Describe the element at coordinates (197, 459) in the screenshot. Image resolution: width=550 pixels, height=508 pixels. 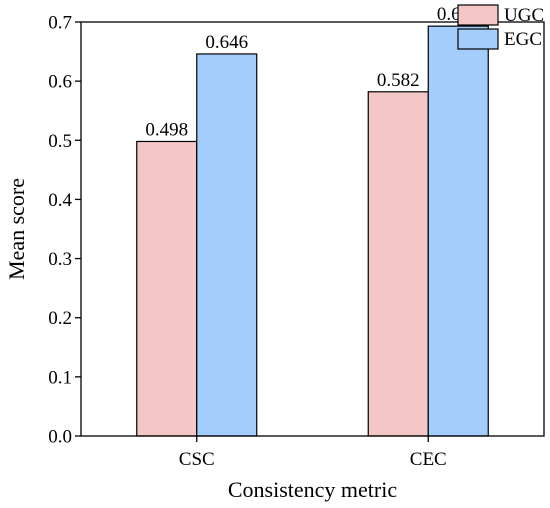
I see `x-tick-label: CSC` at that location.